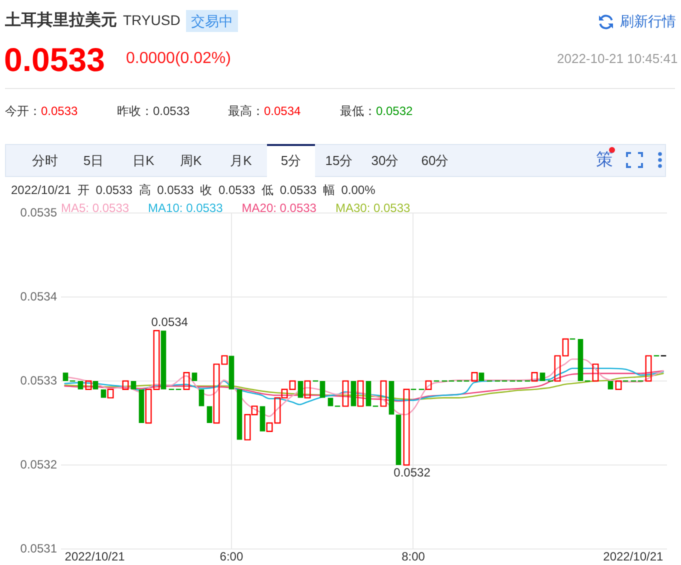  What do you see at coordinates (45, 161) in the screenshot?
I see `text: 分时` at bounding box center [45, 161].